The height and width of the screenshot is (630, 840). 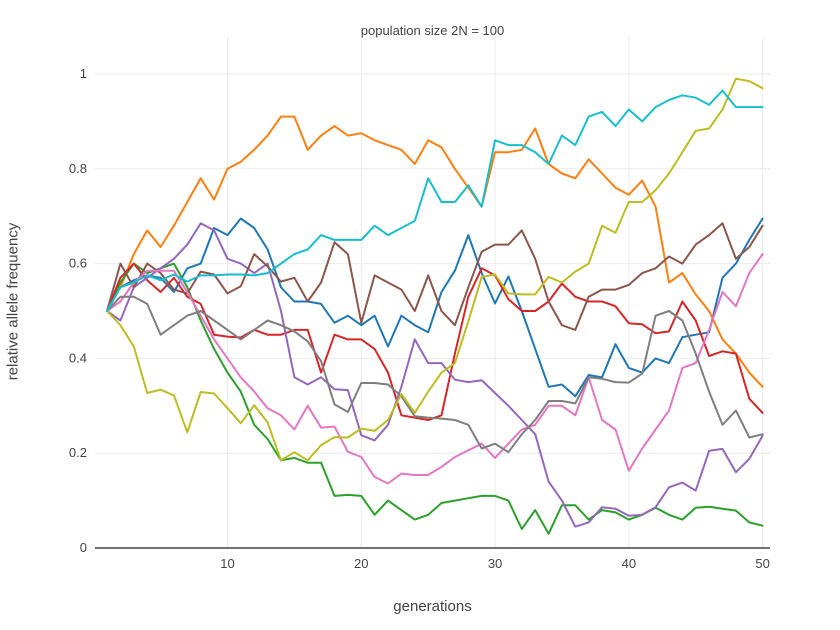 What do you see at coordinates (78, 357) in the screenshot?
I see `y-tick-label: 0.4` at bounding box center [78, 357].